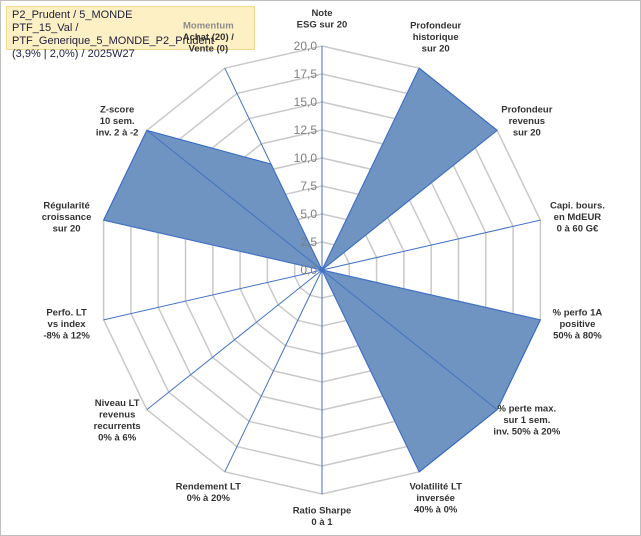 This screenshot has height=536, width=641. I want to click on category-label: Profondeur revenus sur 20, so click(526, 121).